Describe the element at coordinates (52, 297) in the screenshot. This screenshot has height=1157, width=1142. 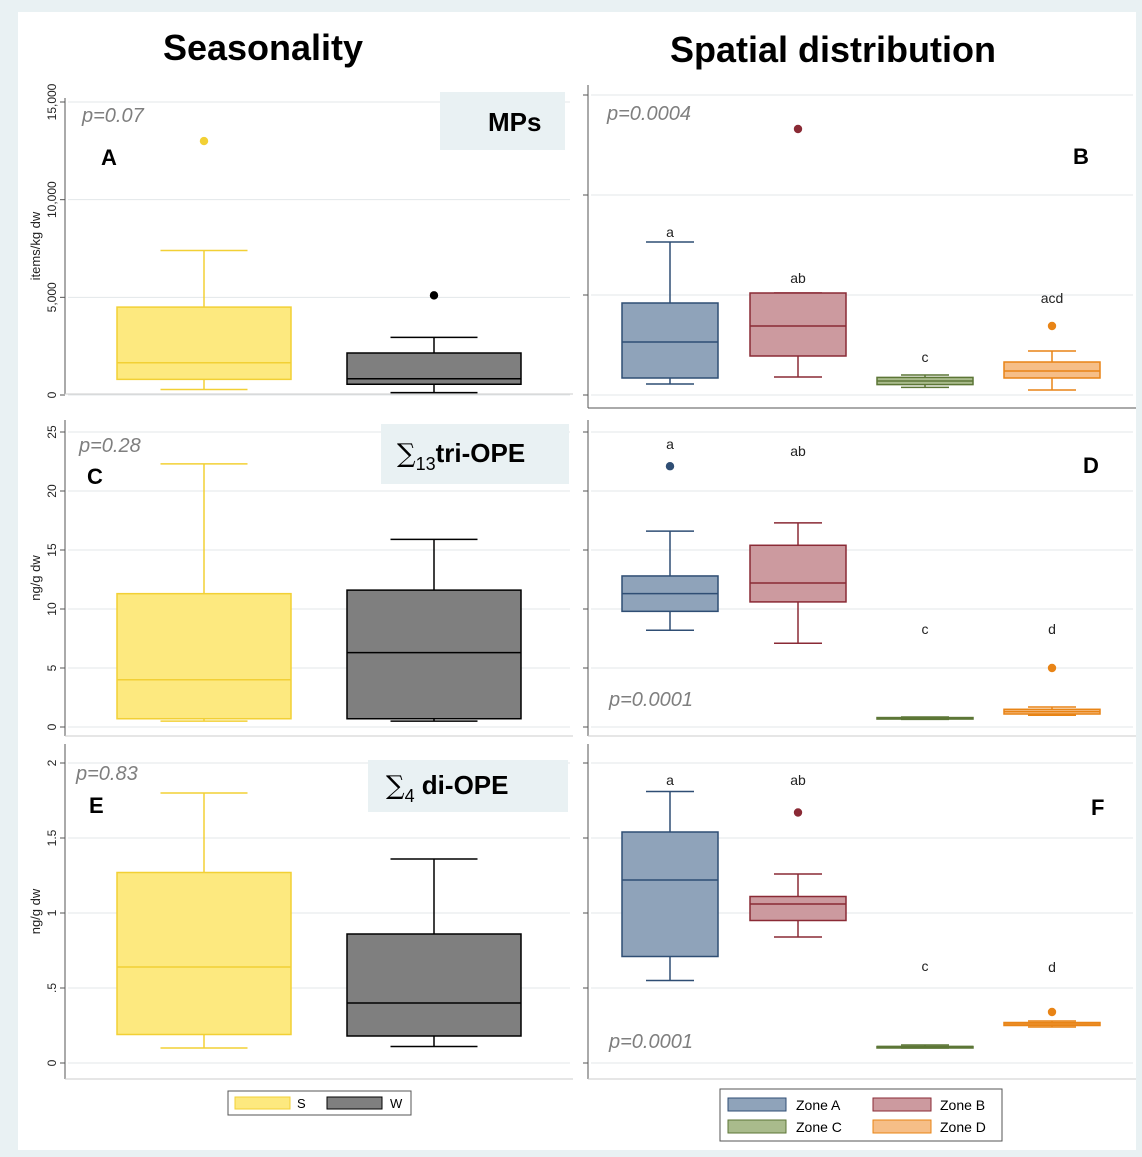
I see `y-tick-label: 5,000` at that location.